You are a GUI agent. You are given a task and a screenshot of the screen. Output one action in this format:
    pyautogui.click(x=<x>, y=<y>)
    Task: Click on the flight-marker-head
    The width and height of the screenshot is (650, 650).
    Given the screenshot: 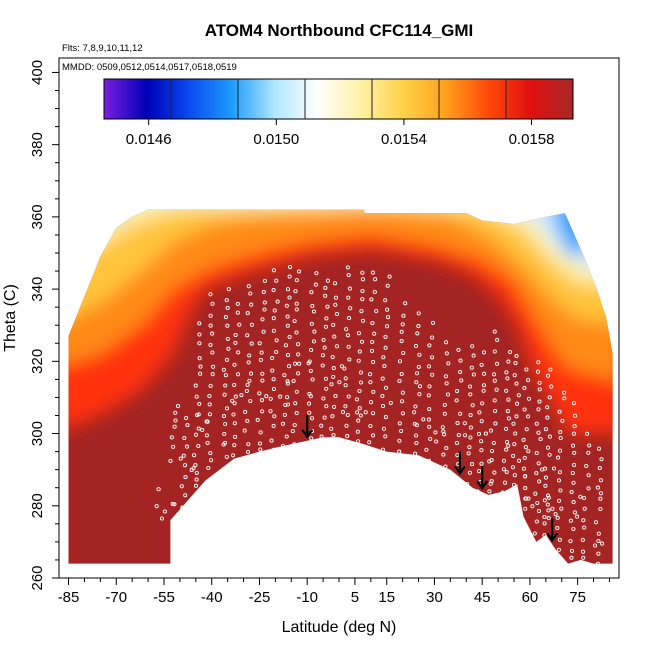 What is the action you would take?
    pyautogui.click(x=307, y=434)
    